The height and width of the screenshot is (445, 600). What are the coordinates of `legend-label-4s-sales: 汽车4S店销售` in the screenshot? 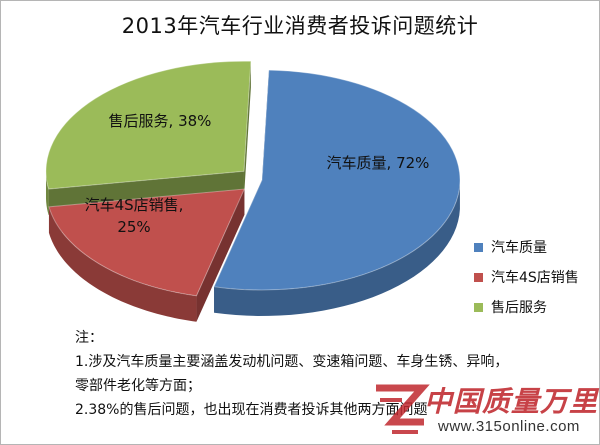 It's located at (535, 278).